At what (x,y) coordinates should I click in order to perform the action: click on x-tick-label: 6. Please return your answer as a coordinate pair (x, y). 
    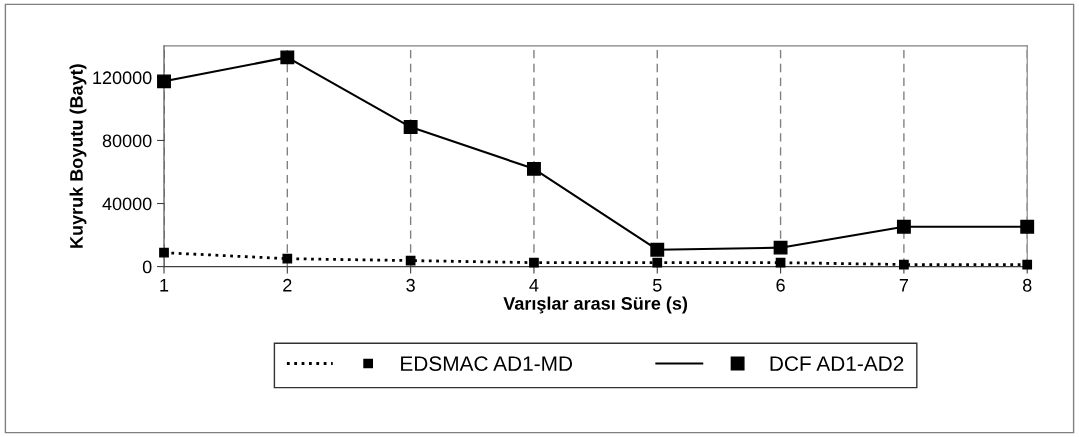
    Looking at the image, I should click on (780, 285).